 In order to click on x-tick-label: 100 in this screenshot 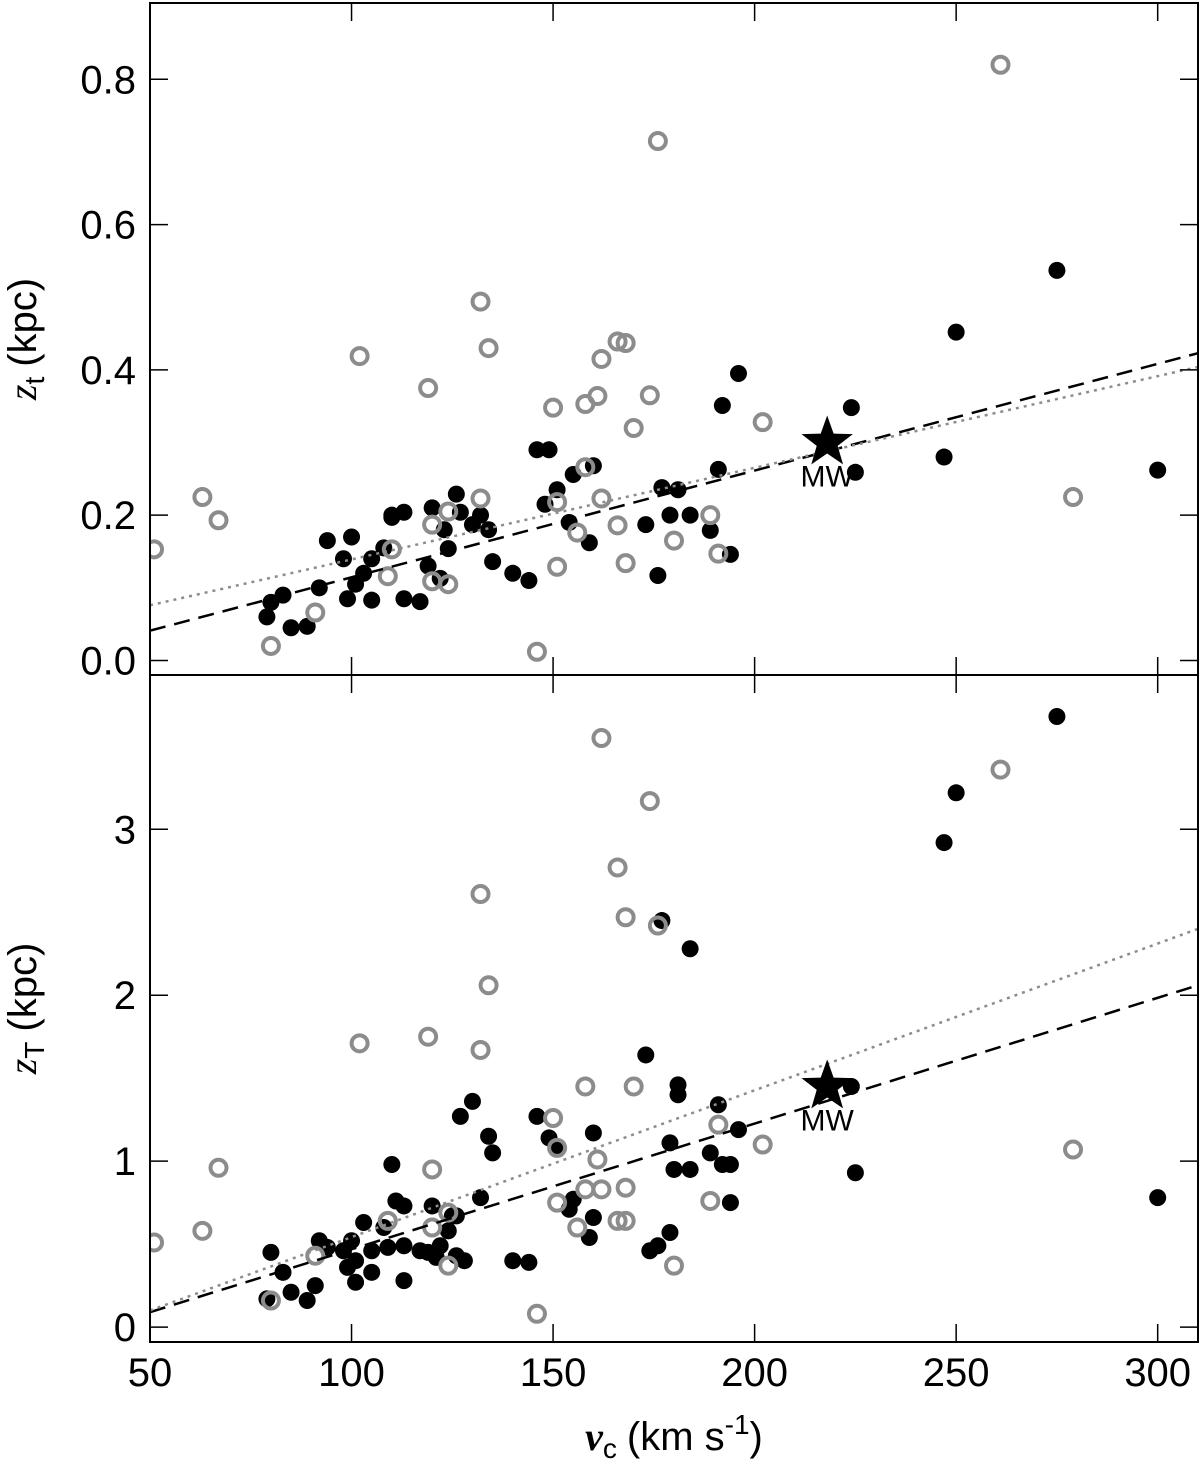, I will do `click(351, 1373)`.